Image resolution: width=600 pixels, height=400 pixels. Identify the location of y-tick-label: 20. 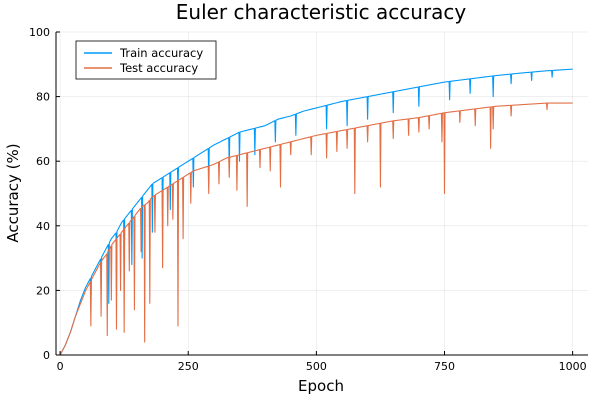
(43, 290).